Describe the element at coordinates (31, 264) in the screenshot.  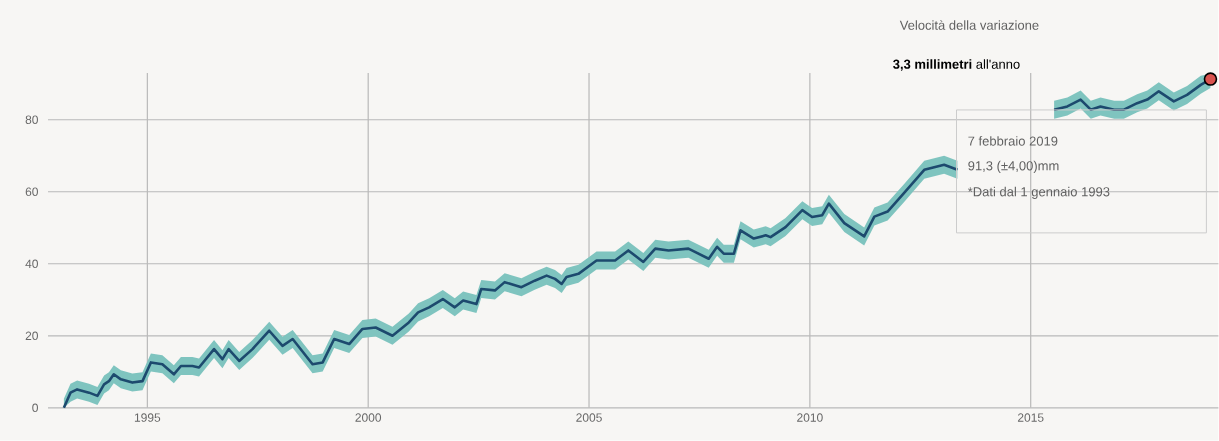
I see `y-tick-label: 40` at that location.